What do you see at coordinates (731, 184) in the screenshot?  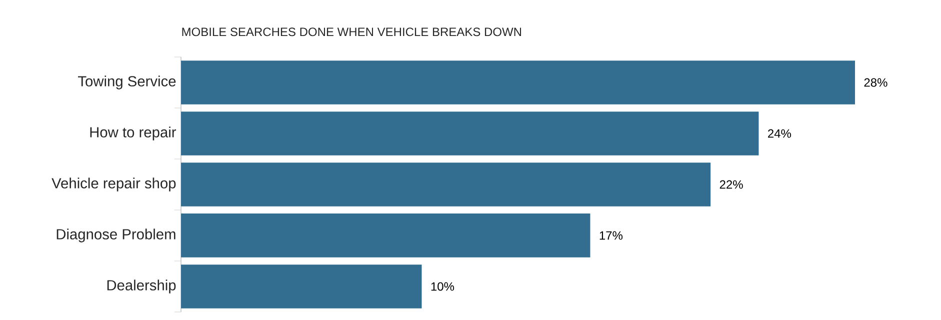 I see `data-label: 22%` at bounding box center [731, 184].